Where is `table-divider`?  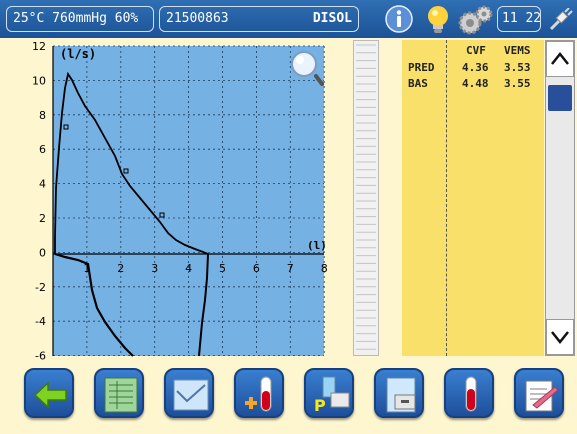
table-divider is located at coordinates (446, 198).